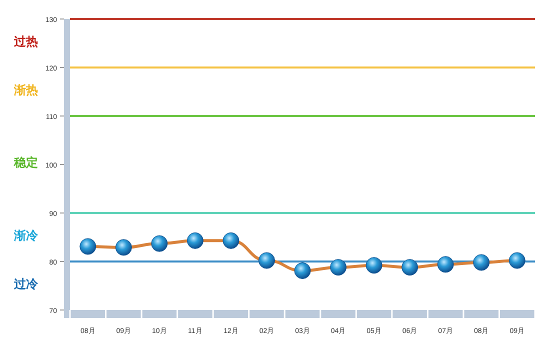  I want to click on text: 渐冷, so click(26, 235).